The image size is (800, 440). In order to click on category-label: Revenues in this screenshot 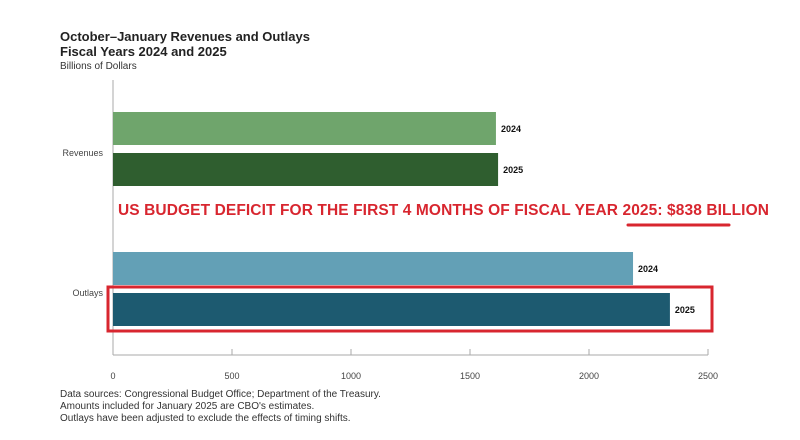, I will do `click(82, 153)`.